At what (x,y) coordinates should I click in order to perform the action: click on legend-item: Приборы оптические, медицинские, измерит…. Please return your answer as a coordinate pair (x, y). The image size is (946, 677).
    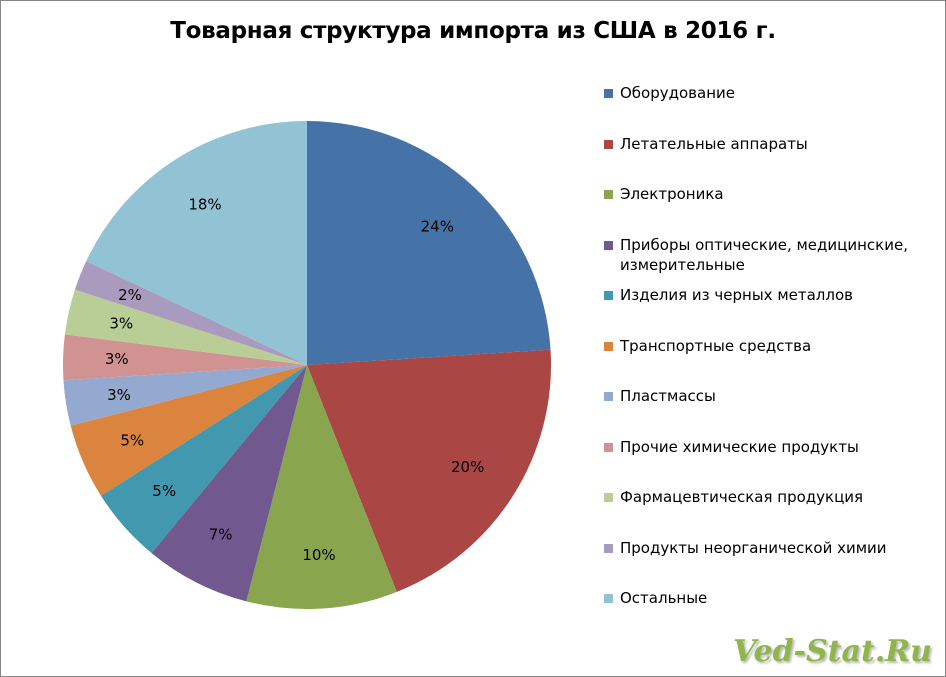
    Looking at the image, I should click on (762, 255).